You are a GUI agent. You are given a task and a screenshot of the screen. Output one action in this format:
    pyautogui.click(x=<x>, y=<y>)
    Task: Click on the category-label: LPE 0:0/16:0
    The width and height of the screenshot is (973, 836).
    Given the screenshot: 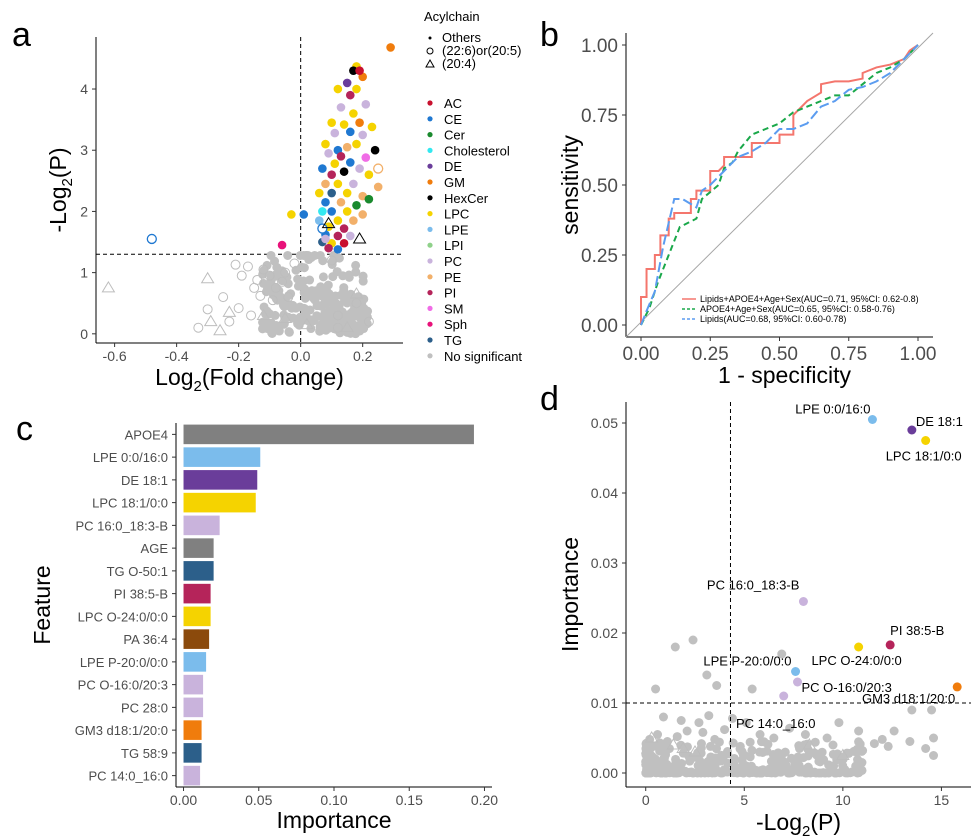 What is the action you would take?
    pyautogui.click(x=130, y=457)
    